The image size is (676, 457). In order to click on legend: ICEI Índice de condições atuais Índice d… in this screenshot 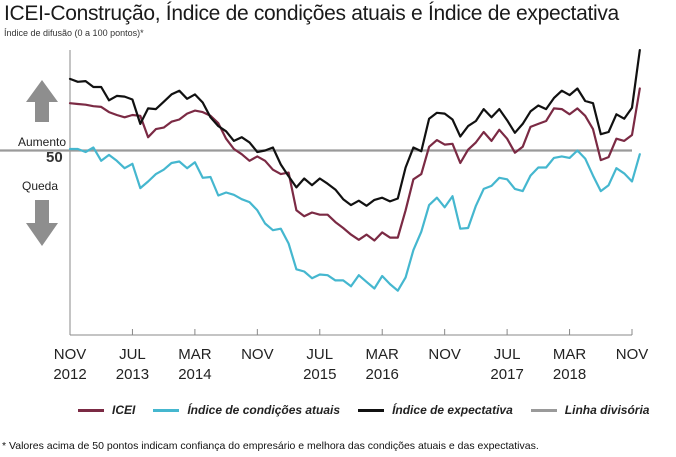, I will do `click(372, 410)`.